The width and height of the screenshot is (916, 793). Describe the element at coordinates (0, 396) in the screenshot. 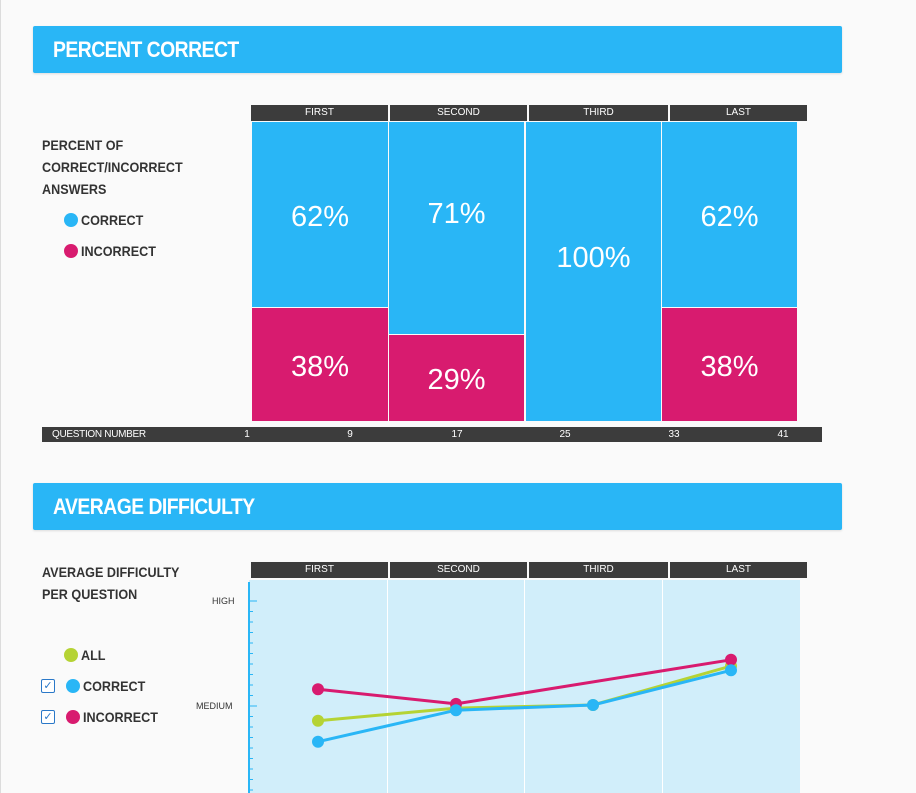

I see `left-border` at that location.